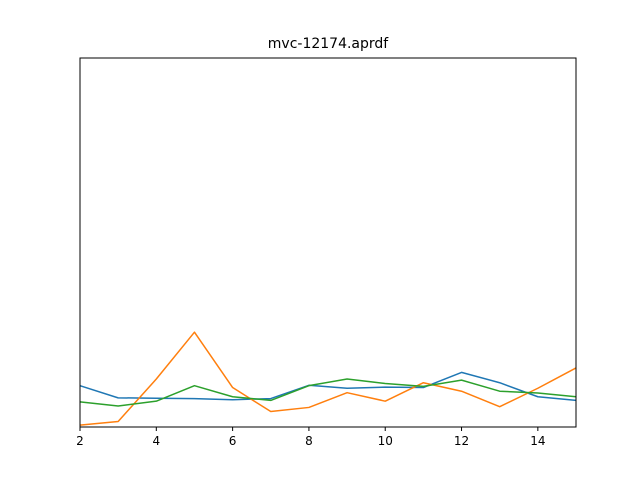 This screenshot has height=480, width=640. Describe the element at coordinates (309, 441) in the screenshot. I see `x-tick-label: 8` at that location.